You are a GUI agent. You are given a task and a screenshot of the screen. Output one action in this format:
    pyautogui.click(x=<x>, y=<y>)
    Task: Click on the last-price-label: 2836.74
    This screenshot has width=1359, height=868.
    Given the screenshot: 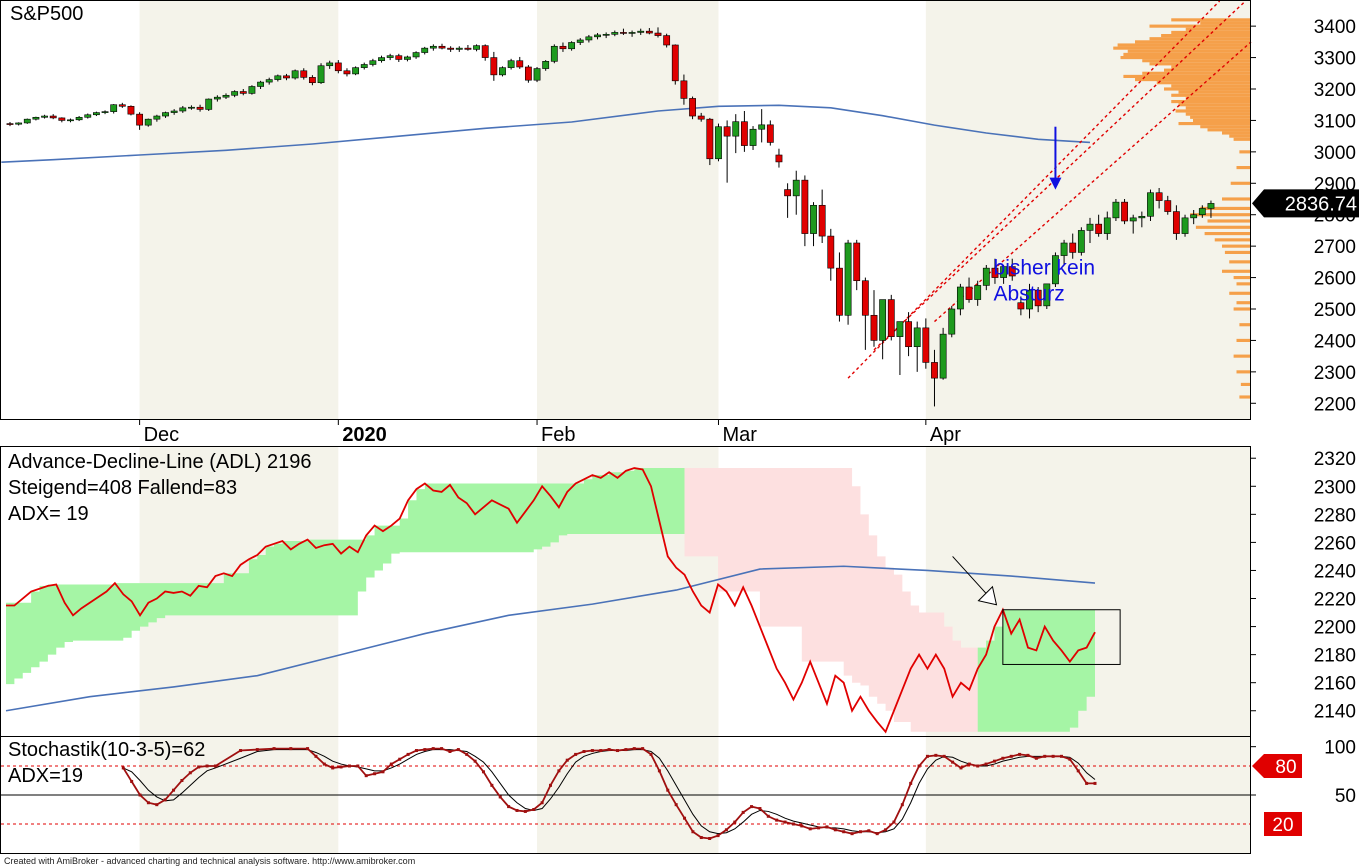 What is the action you would take?
    pyautogui.click(x=1321, y=204)
    